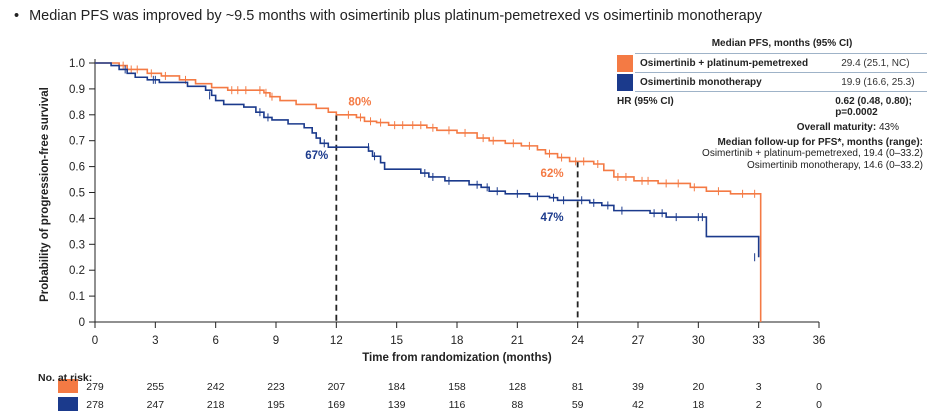 This screenshot has height=418, width=934. Describe the element at coordinates (396, 341) in the screenshot. I see `x-tick-label: 15` at that location.